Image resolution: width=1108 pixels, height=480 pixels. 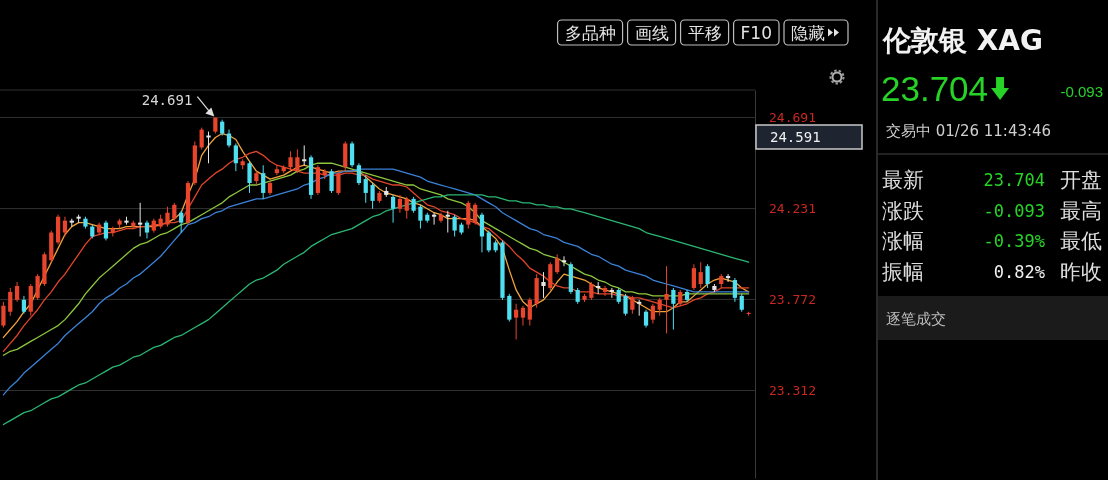 I want to click on button: 平移, so click(x=705, y=32).